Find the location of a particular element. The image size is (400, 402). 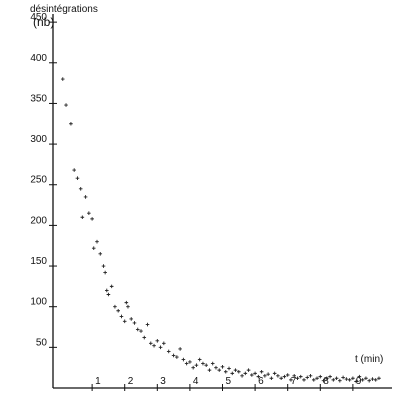

y-axis-unit: (nb) is located at coordinates (43, 22).